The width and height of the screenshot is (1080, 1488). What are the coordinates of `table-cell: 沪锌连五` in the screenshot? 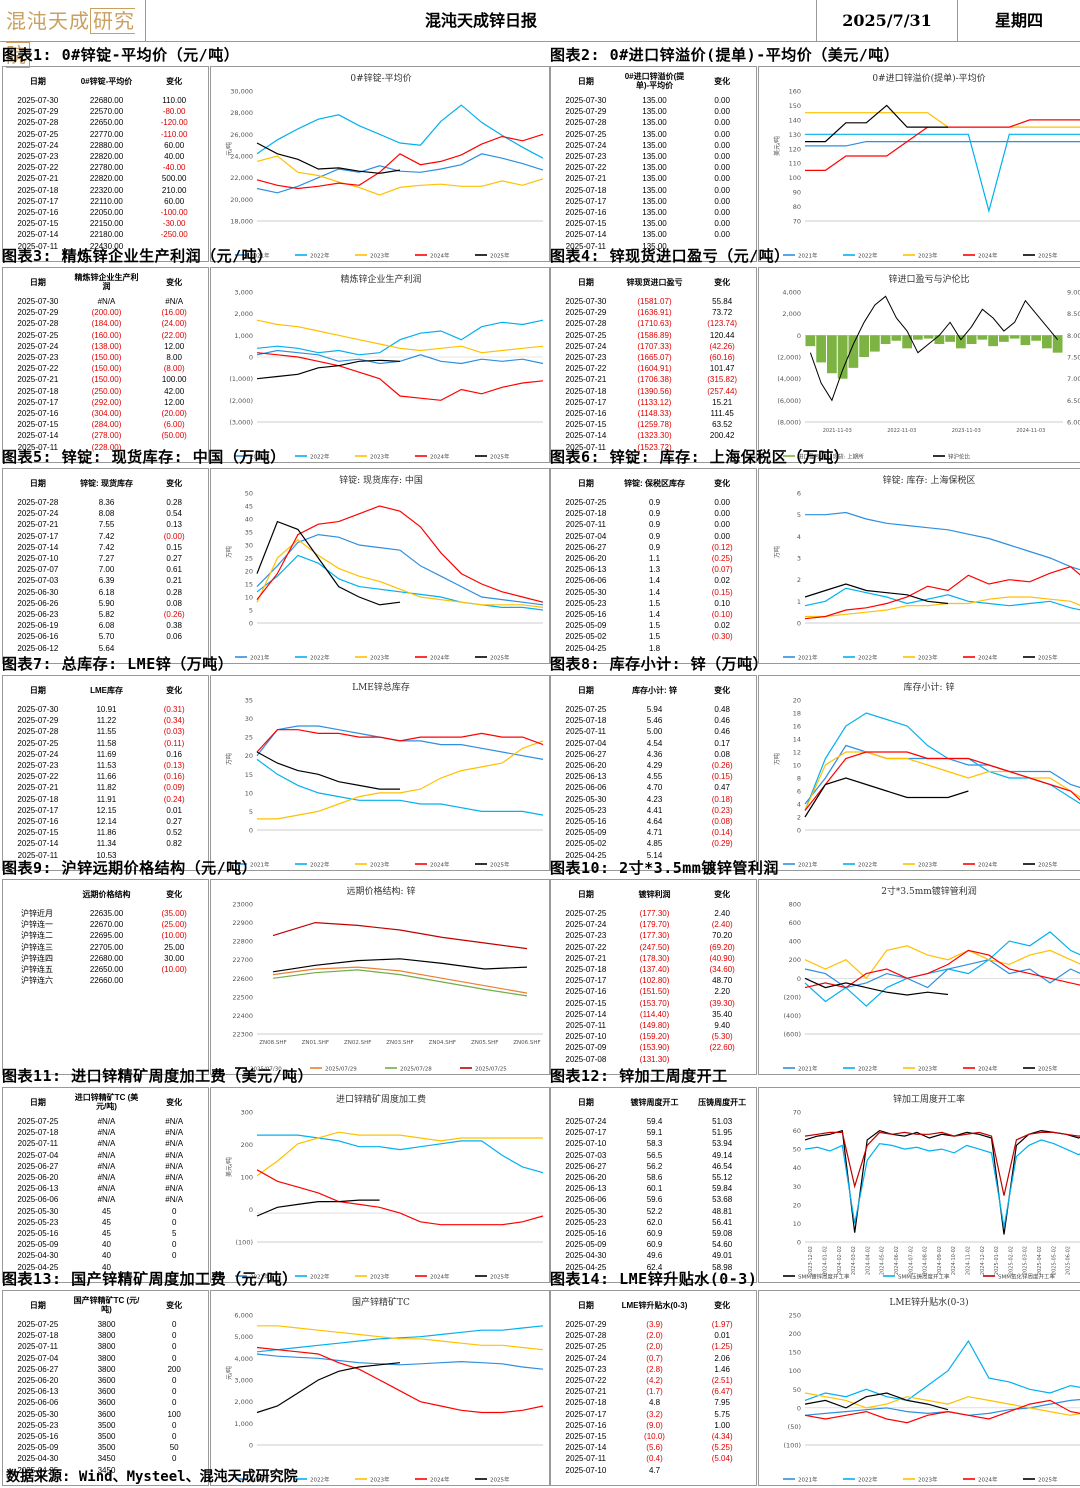 It's located at (37, 970).